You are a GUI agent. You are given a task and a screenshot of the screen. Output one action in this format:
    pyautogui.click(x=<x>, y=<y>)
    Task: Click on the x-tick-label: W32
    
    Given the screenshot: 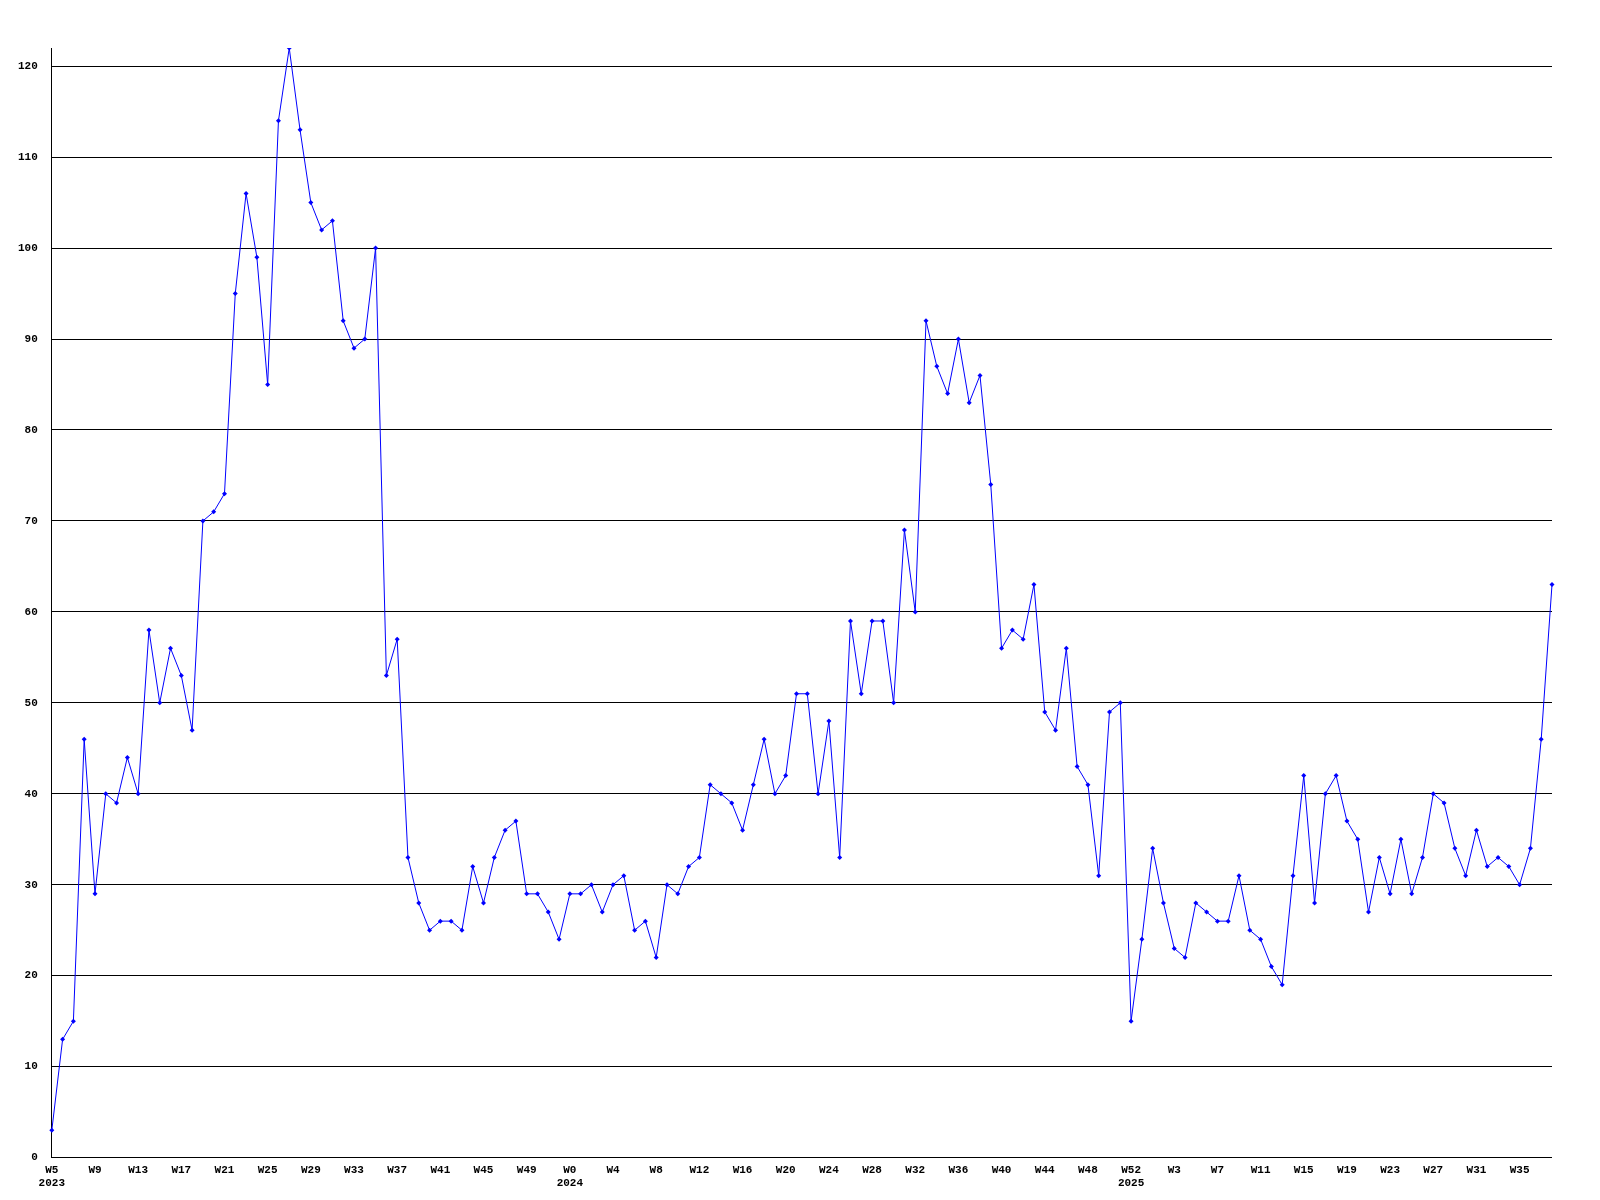 What is the action you would take?
    pyautogui.click(x=915, y=1169)
    